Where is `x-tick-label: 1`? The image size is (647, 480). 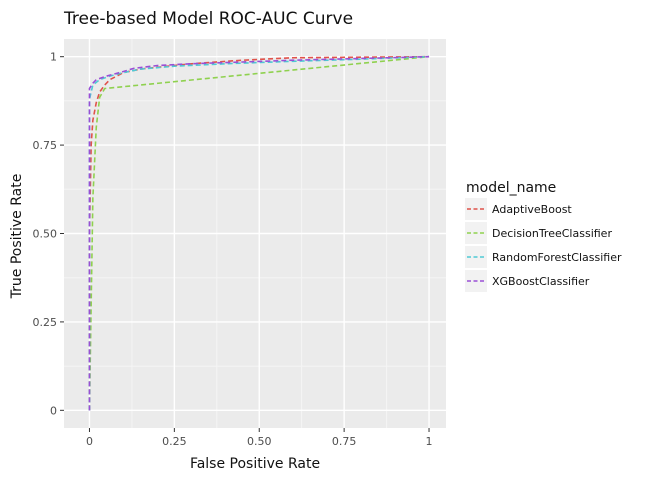
x-tick-label: 1 is located at coordinates (429, 441).